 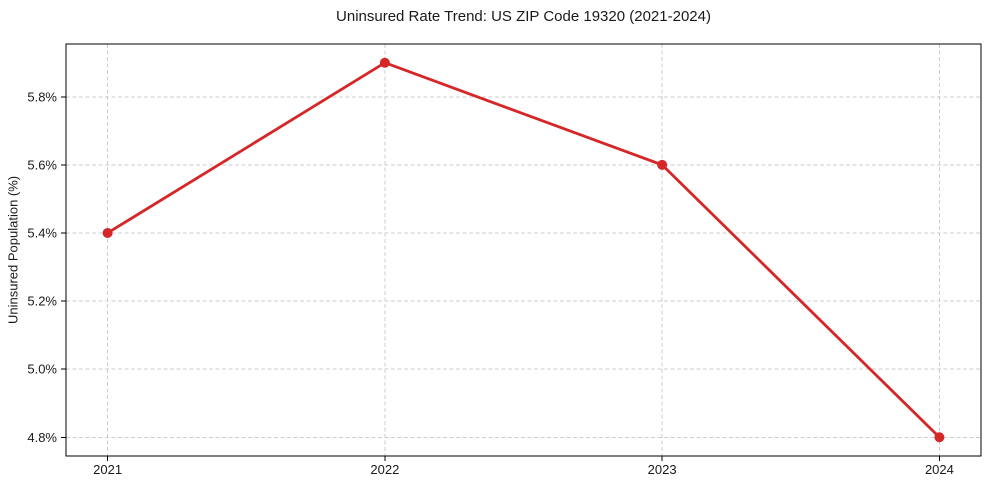 What do you see at coordinates (42, 232) in the screenshot?
I see `y-tick-label: 5.4%` at bounding box center [42, 232].